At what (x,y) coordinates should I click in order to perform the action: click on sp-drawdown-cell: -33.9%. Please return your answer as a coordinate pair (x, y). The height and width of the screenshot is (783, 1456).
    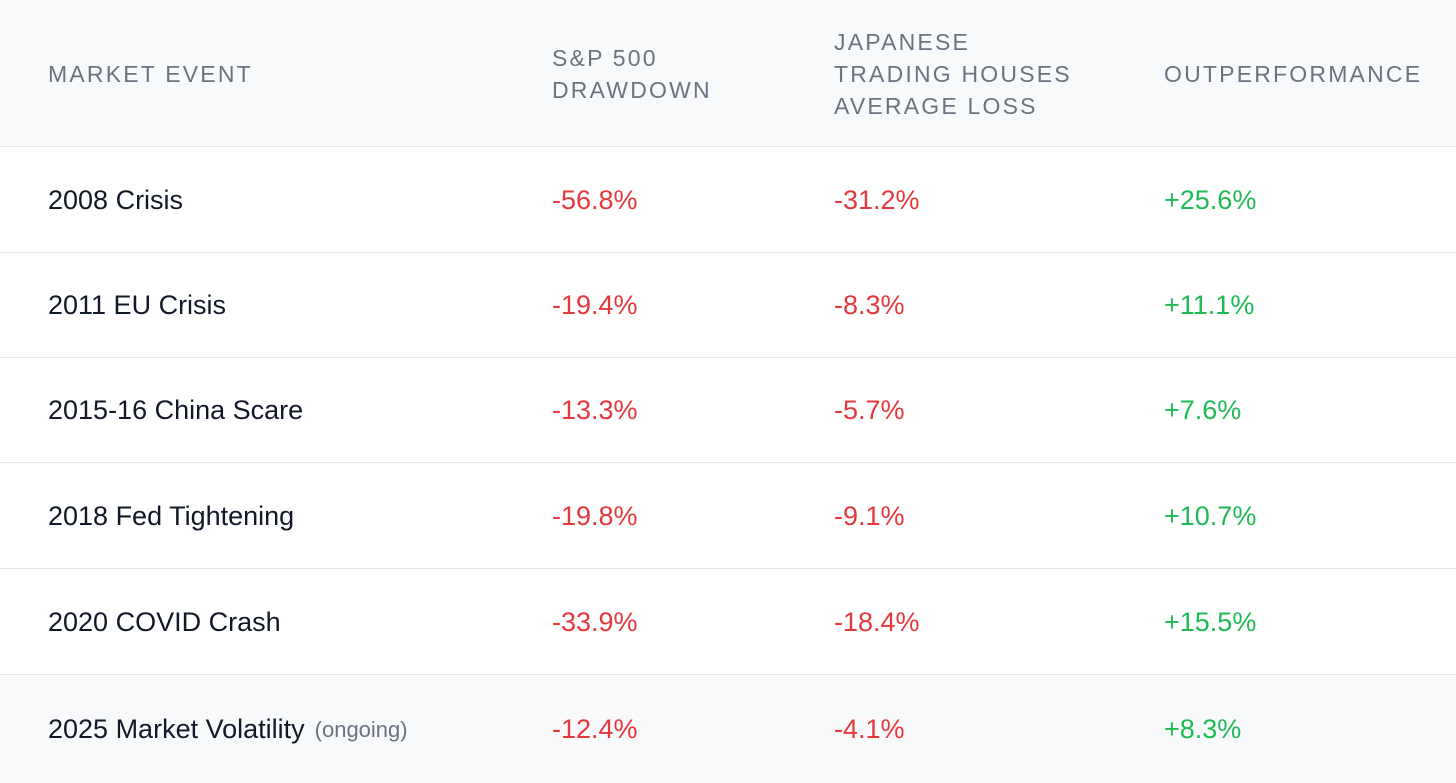
    Looking at the image, I should click on (595, 622).